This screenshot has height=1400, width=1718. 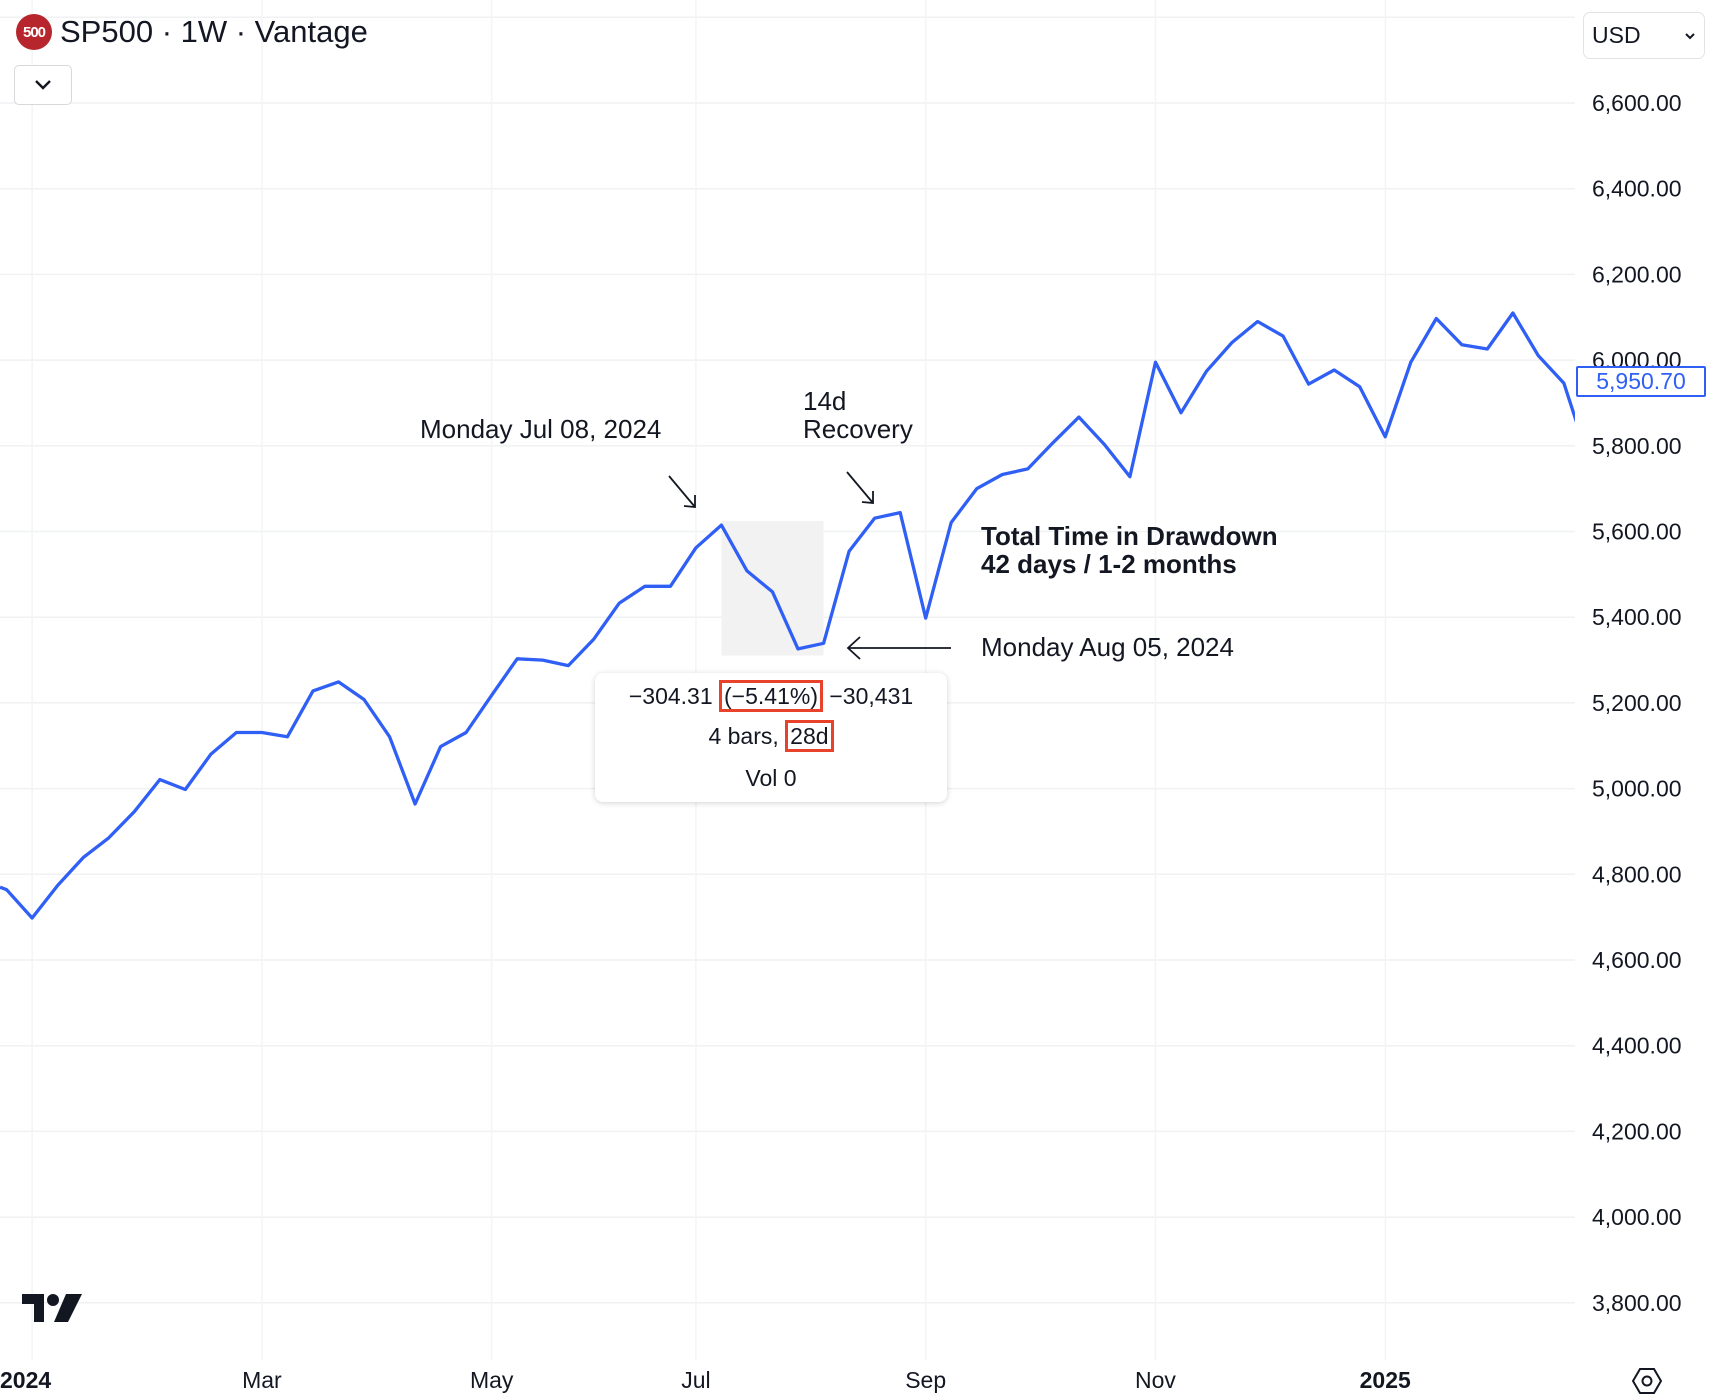 What do you see at coordinates (1637, 617) in the screenshot?
I see `y-tick-label: 5,400.00` at bounding box center [1637, 617].